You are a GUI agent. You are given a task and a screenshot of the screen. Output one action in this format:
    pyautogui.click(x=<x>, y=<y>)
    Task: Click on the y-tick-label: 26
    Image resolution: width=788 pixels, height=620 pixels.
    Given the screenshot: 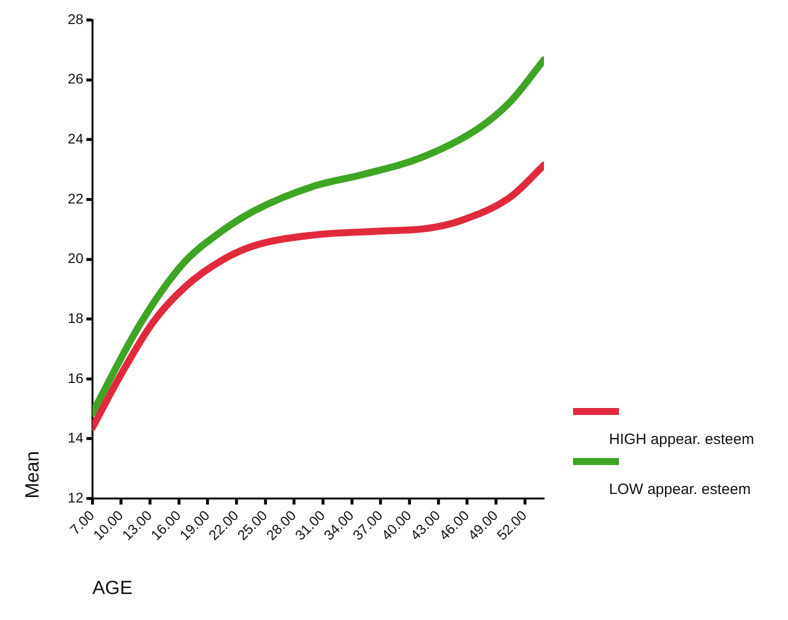 What is the action you would take?
    pyautogui.click(x=76, y=78)
    